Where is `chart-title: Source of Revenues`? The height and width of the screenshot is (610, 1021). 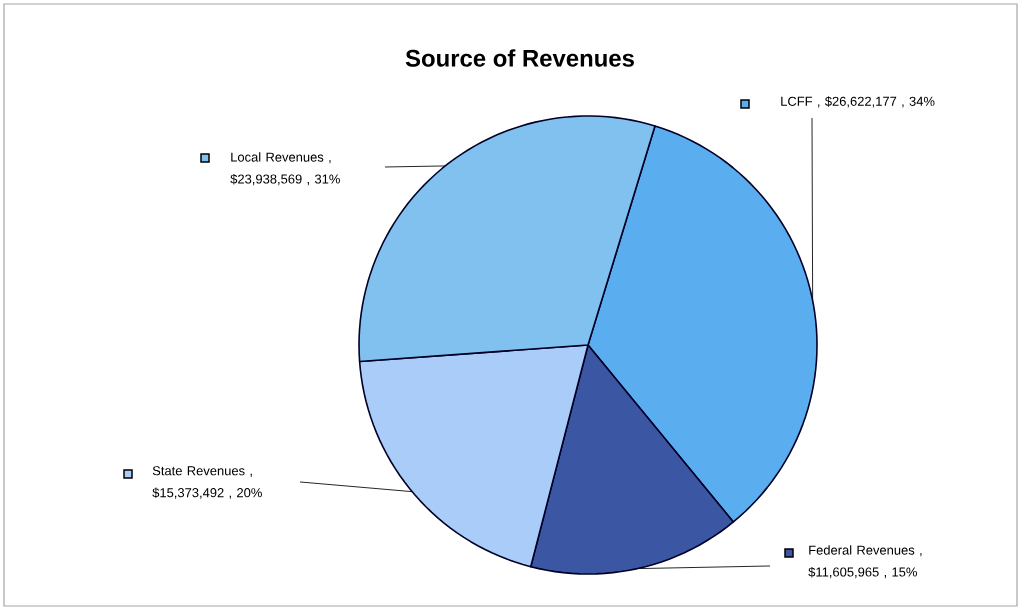
chart-title: Source of Revenues is located at coordinates (519, 58).